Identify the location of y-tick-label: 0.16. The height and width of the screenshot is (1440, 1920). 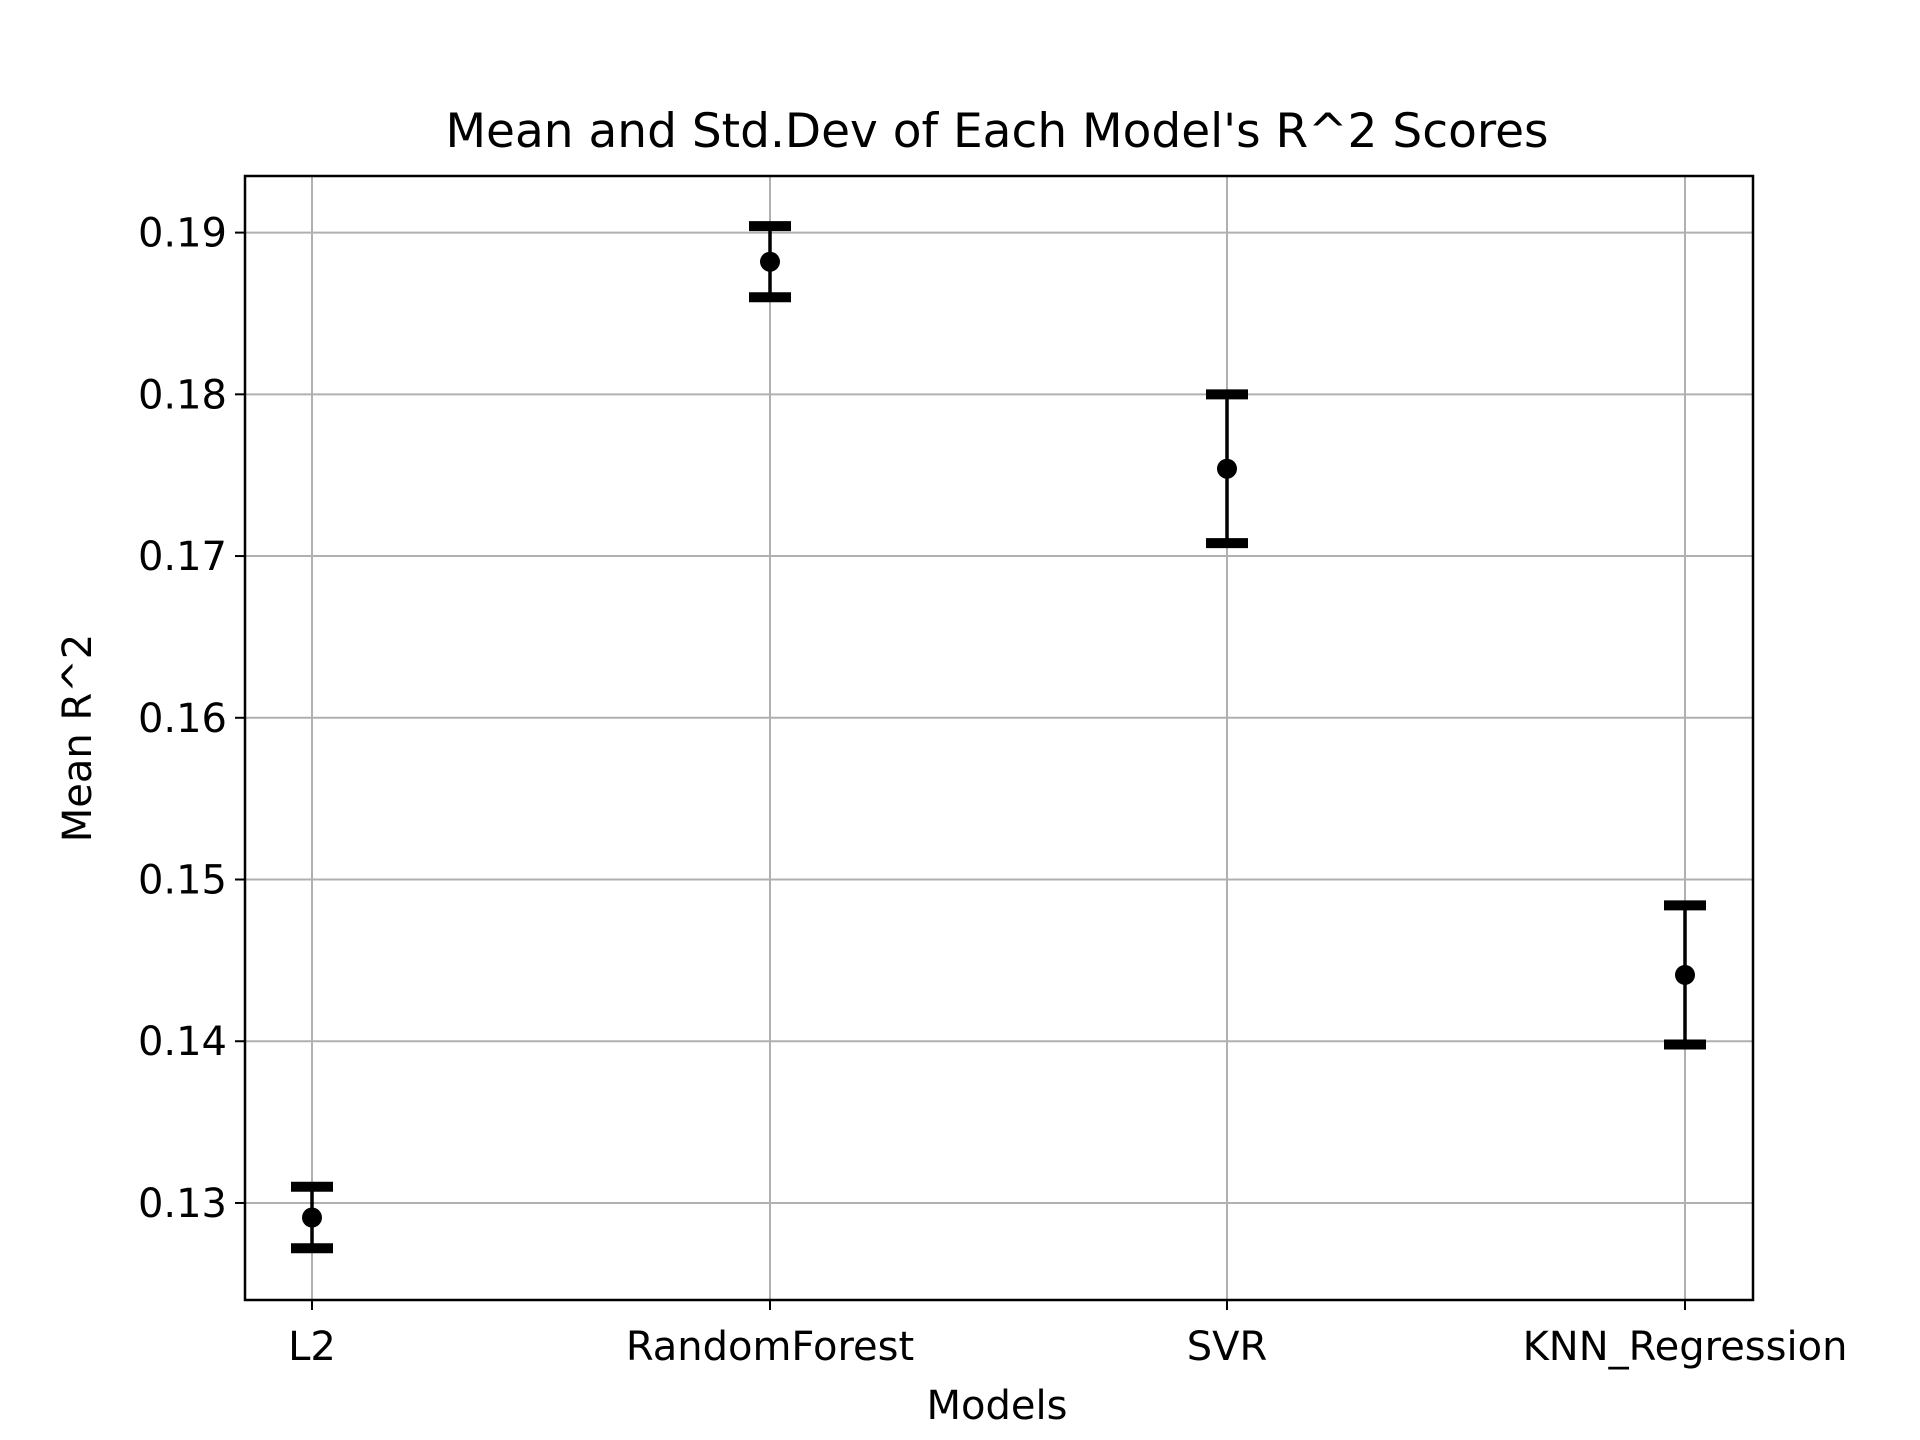
(182, 719).